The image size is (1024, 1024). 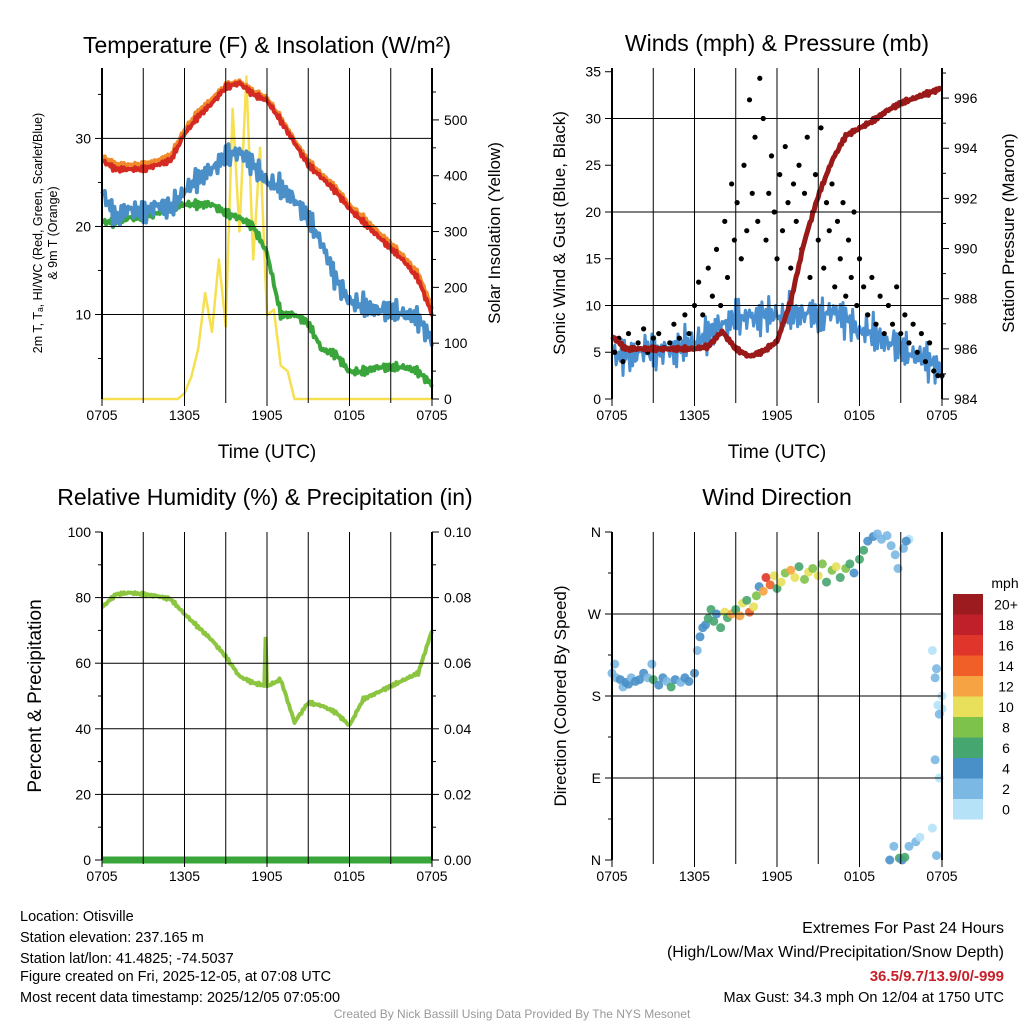 I want to click on colorbar-label: 2, so click(x=1006, y=789).